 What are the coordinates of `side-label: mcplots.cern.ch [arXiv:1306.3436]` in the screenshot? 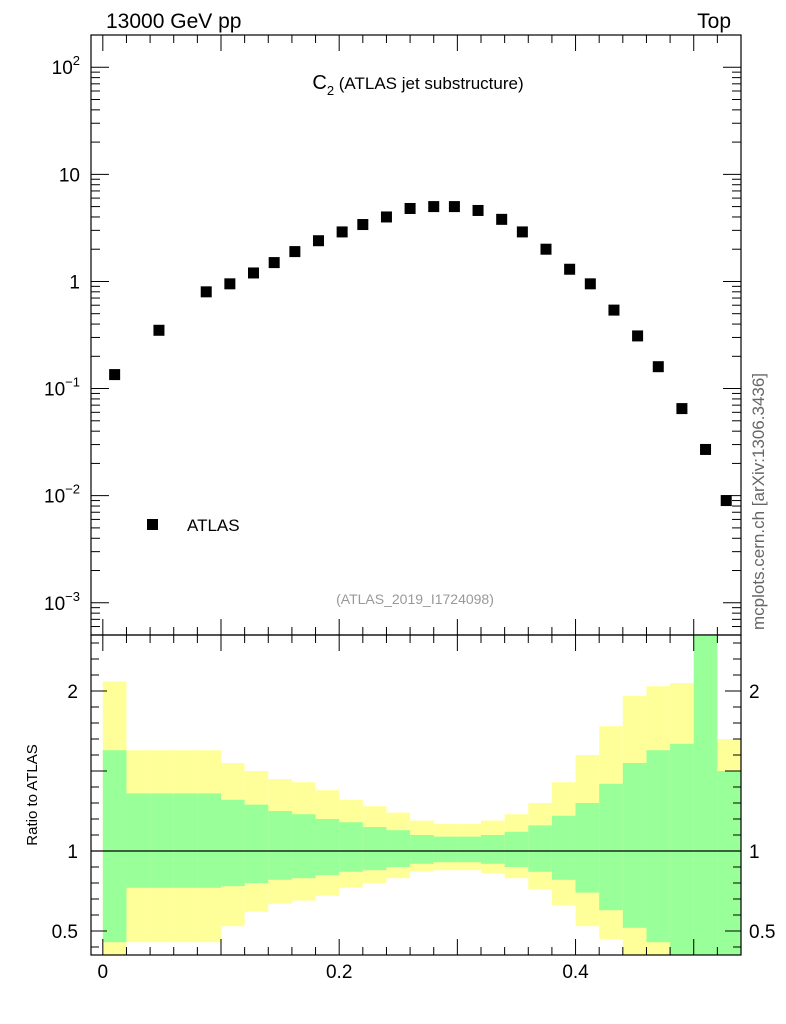 It's located at (758, 501).